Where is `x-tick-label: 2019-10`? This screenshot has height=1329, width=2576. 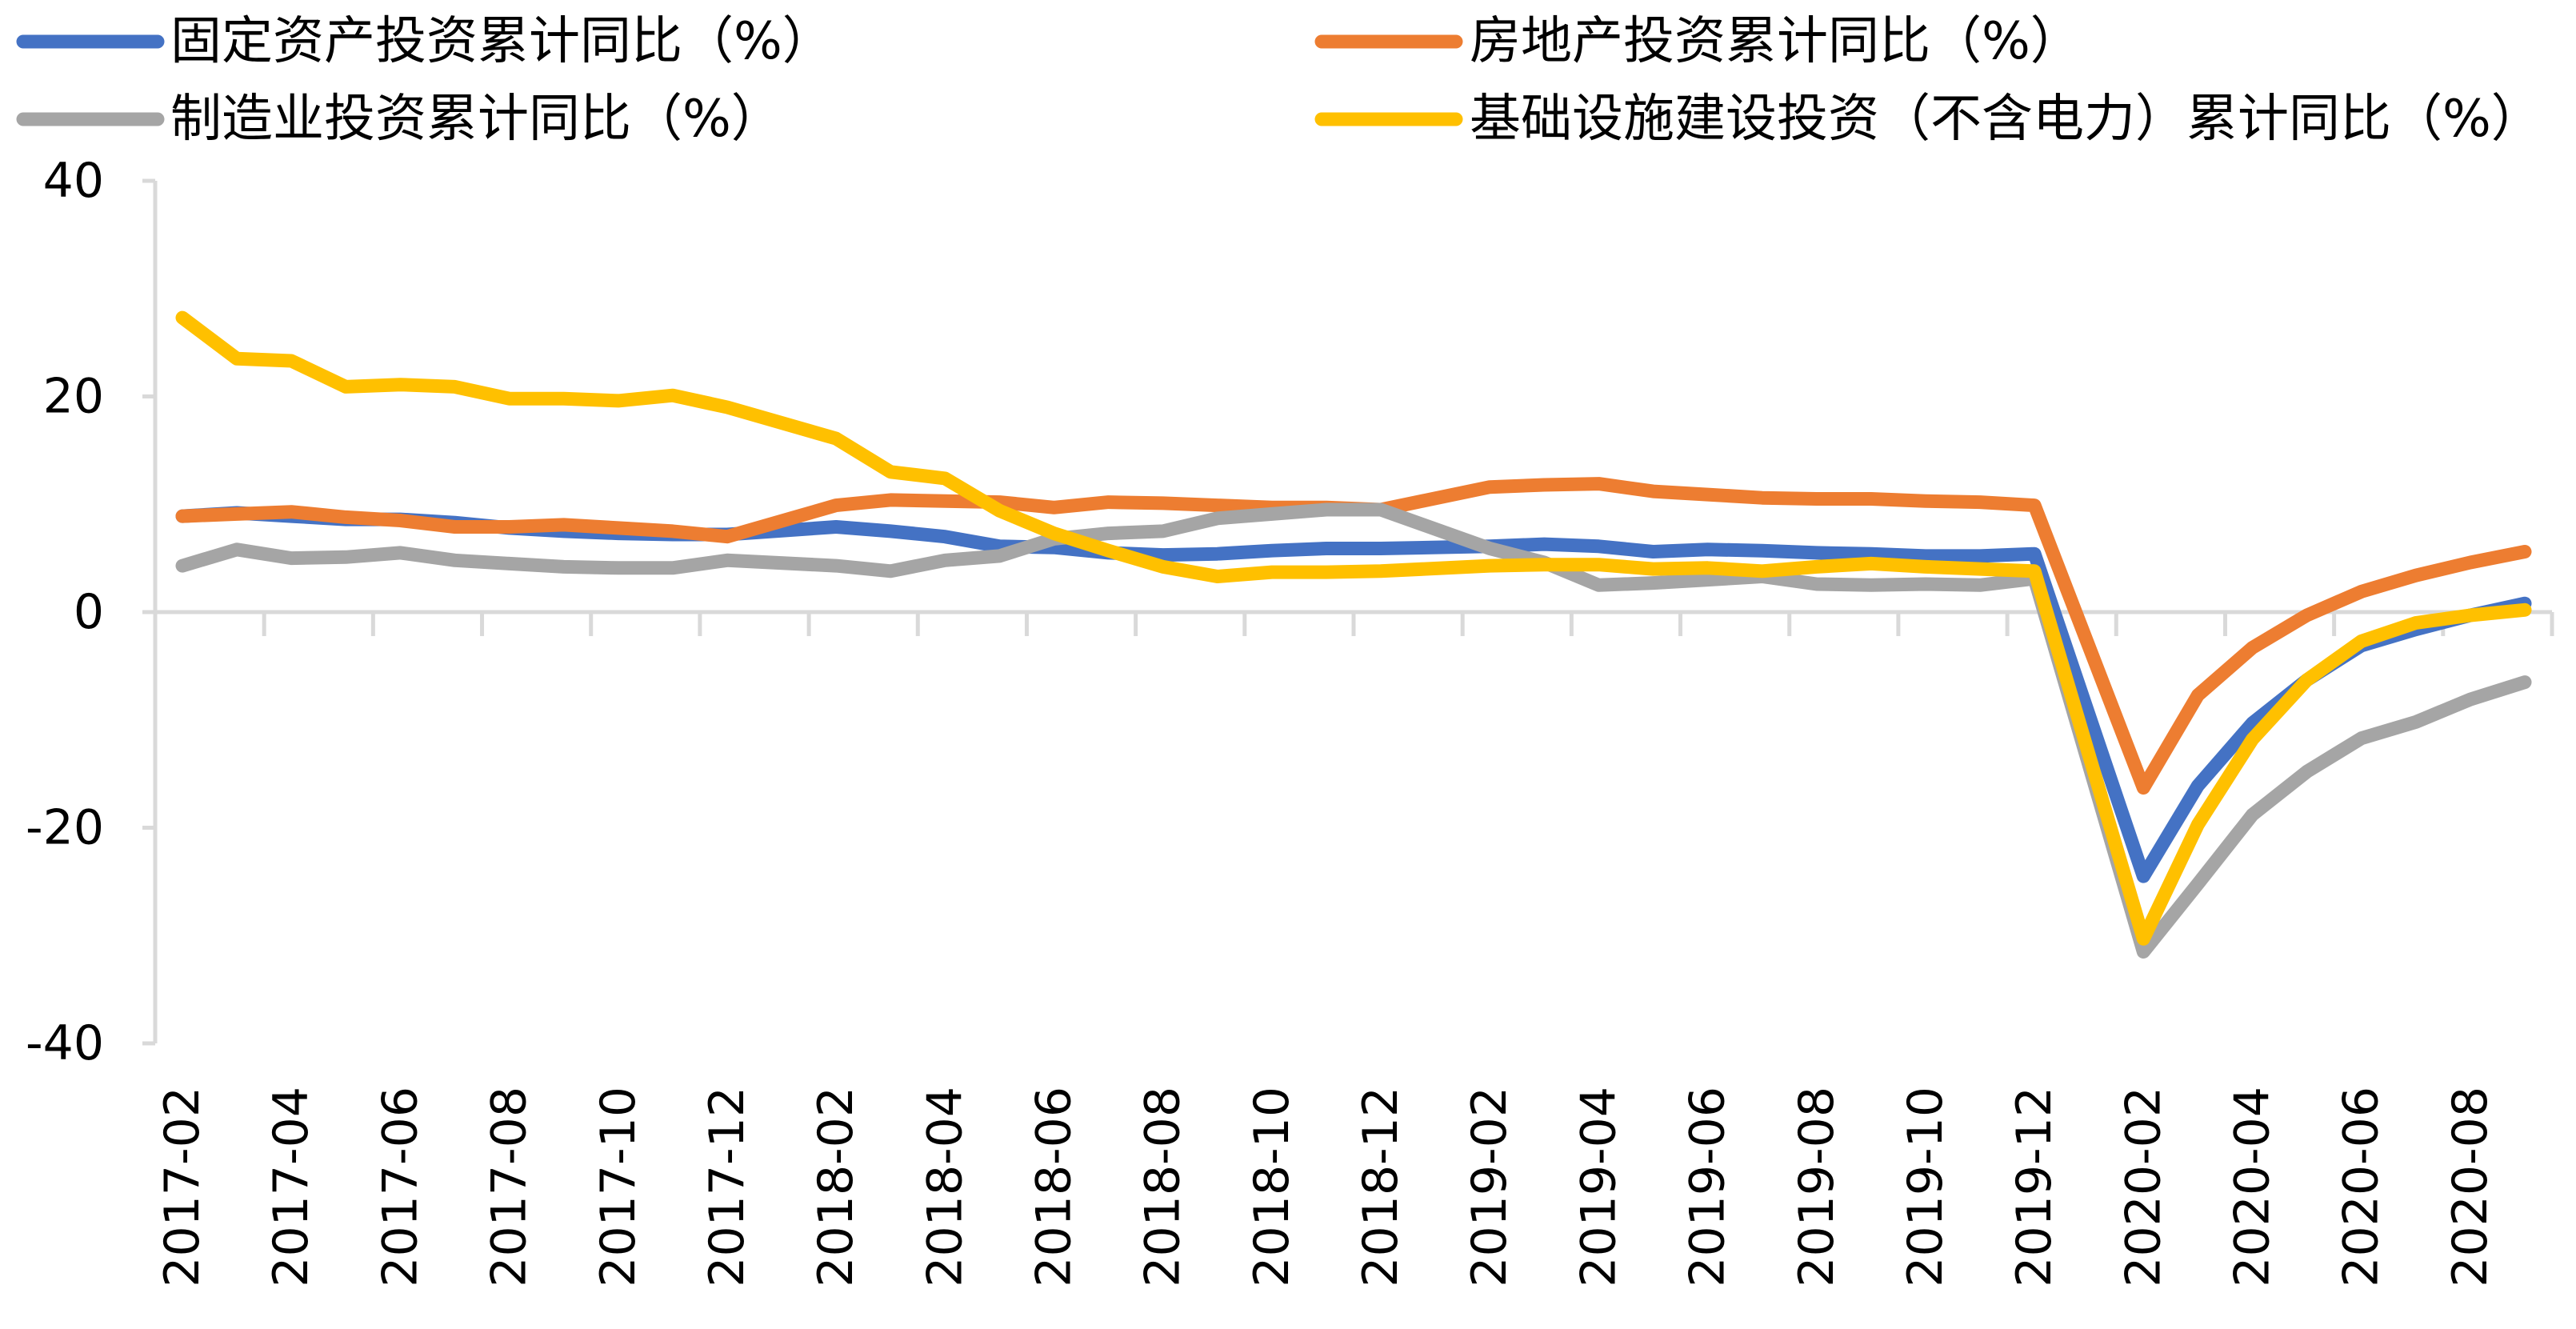
x-tick-label: 2019-10 is located at coordinates (1926, 1187).